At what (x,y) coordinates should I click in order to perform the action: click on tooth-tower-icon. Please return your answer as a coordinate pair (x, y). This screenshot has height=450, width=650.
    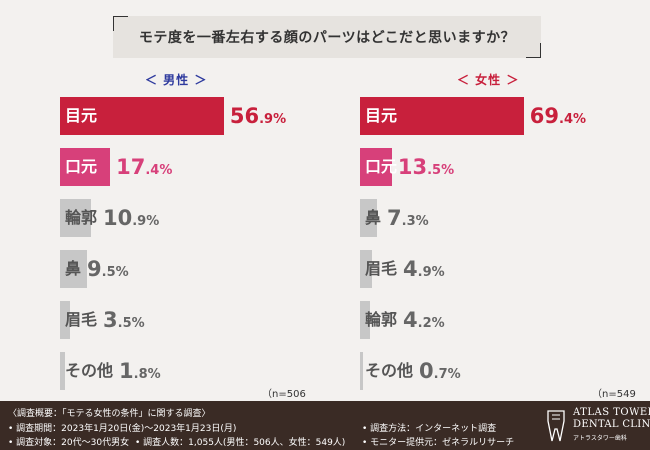
    Looking at the image, I should click on (556, 426).